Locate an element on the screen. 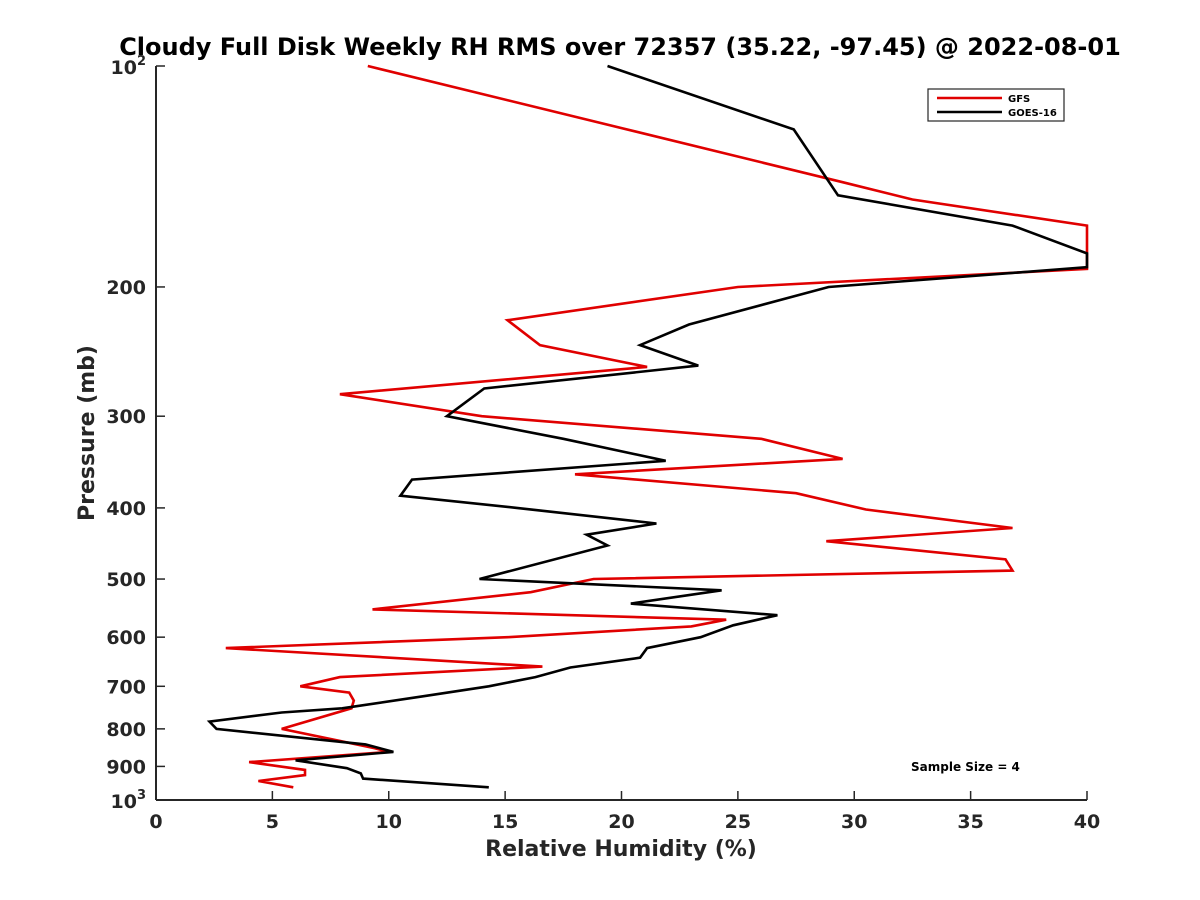 Image resolution: width=1200 pixels, height=900 pixels. x-ticks: 0 5 10 15 20 25 30 35 40 is located at coordinates (624, 812).